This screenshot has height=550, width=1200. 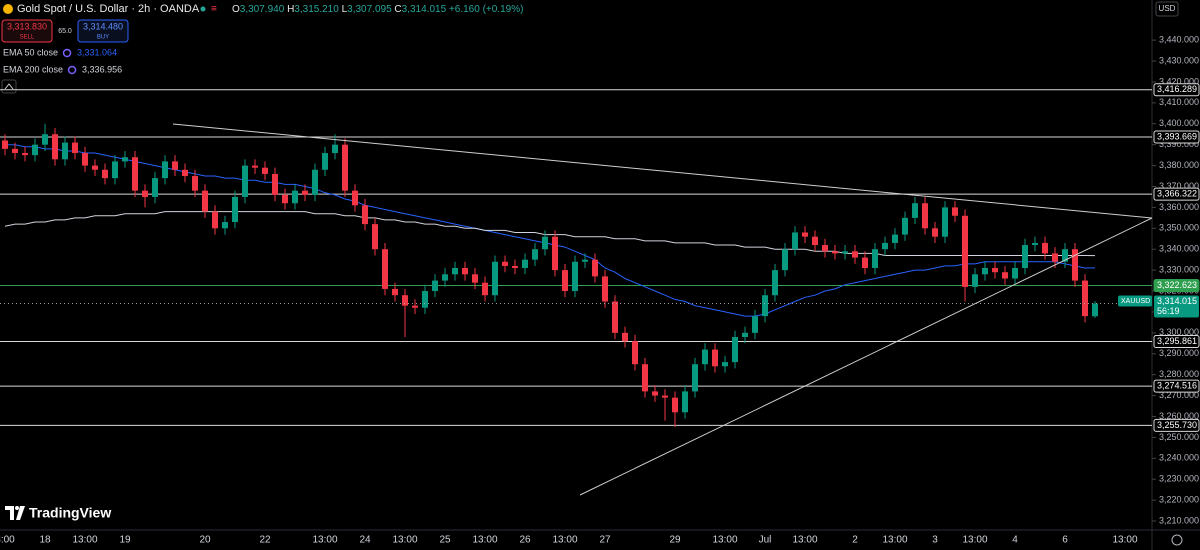 What do you see at coordinates (1177, 89) in the screenshot?
I see `level-label: 3,416.289` at bounding box center [1177, 89].